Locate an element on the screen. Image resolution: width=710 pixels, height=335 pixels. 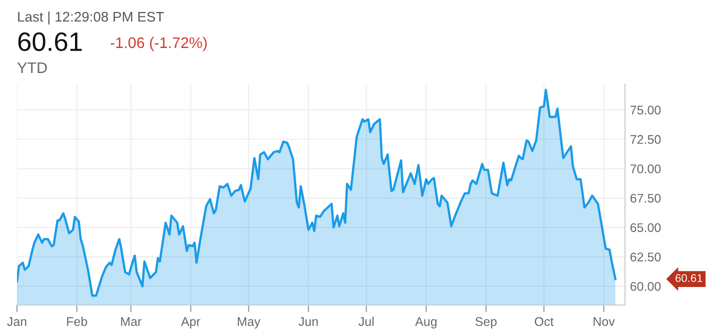
x-tick-label: Feb is located at coordinates (77, 321).